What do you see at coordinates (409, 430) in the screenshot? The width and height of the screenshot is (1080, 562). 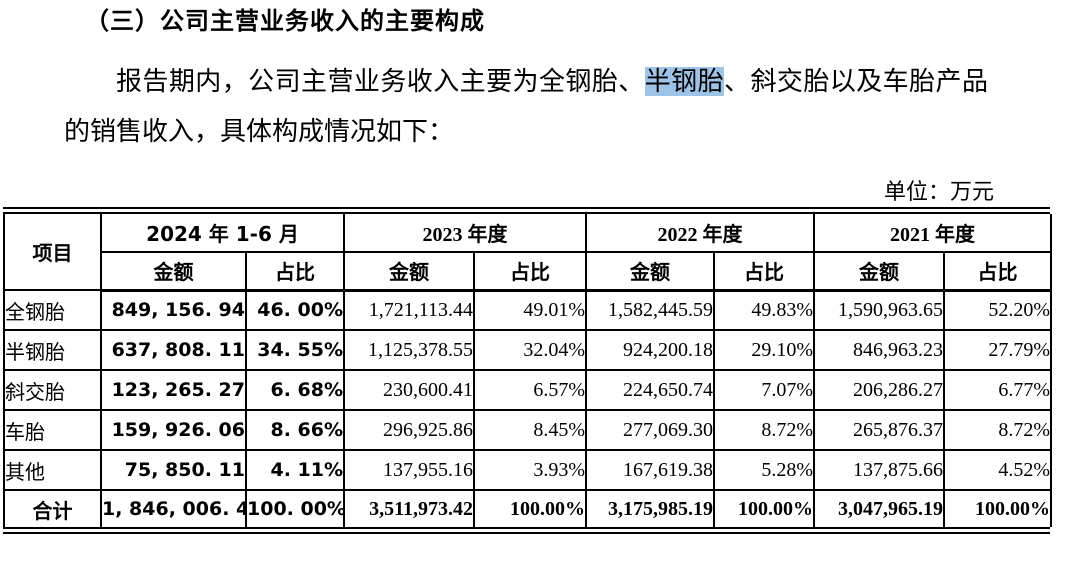 I see `amount-cell: 296,925.86` at bounding box center [409, 430].